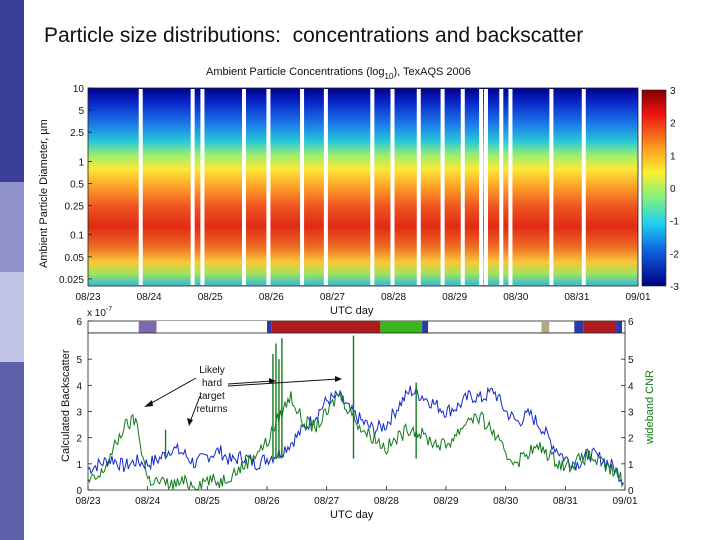 This screenshot has width=720, height=540. Describe the element at coordinates (250, 382) in the screenshot. I see `annotation-arrow-right` at that location.